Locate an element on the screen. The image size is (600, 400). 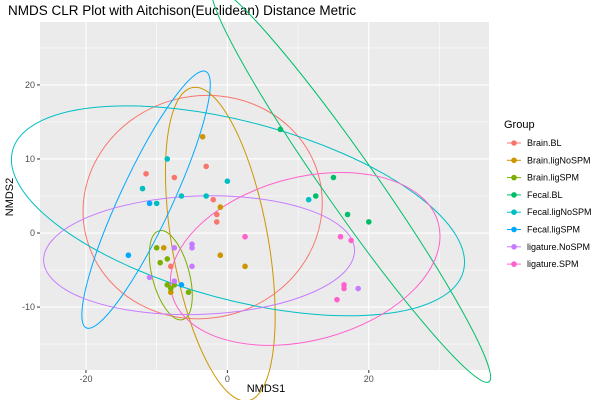
x-tick-label: 0 is located at coordinates (227, 379).